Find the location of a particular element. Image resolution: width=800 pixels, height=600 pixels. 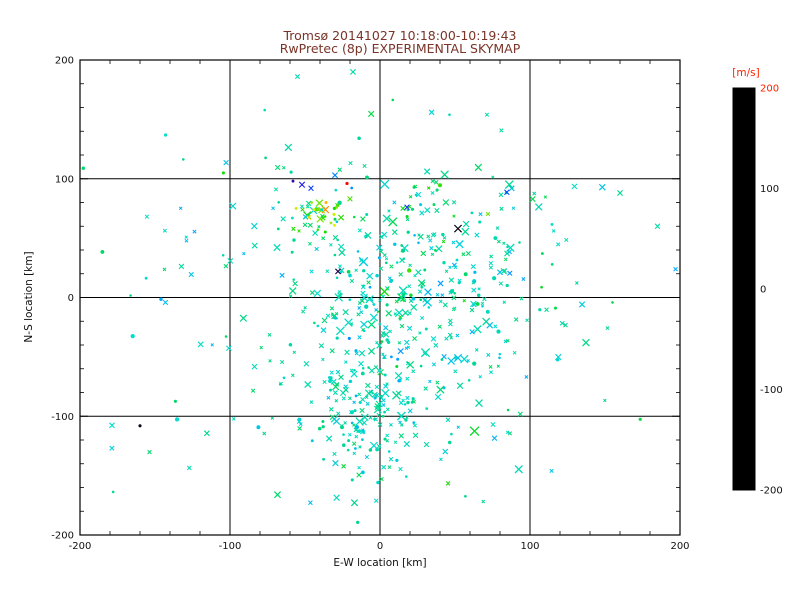

colorbar-tick-label: 200 is located at coordinates (769, 89).